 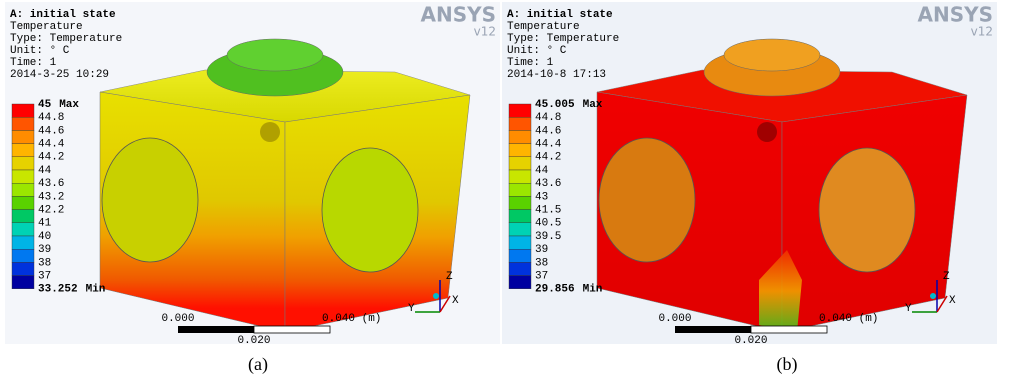 What do you see at coordinates (982, 32) in the screenshot?
I see `version: v12` at bounding box center [982, 32].